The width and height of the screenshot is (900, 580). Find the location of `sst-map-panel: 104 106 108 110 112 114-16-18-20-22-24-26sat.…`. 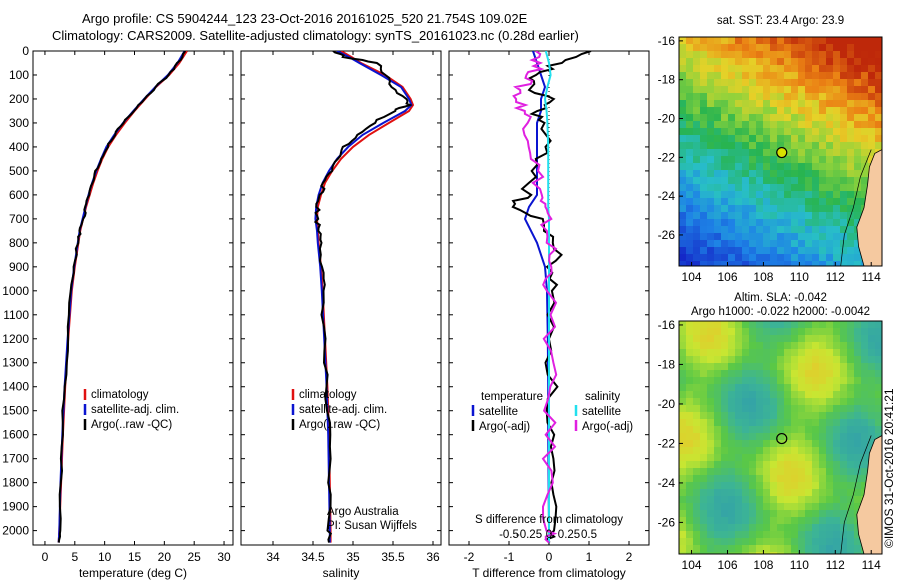

sst-map-panel: 104 106 108 110 112 114-16-18-20-22-24-26sat.… is located at coordinates (770, 149).